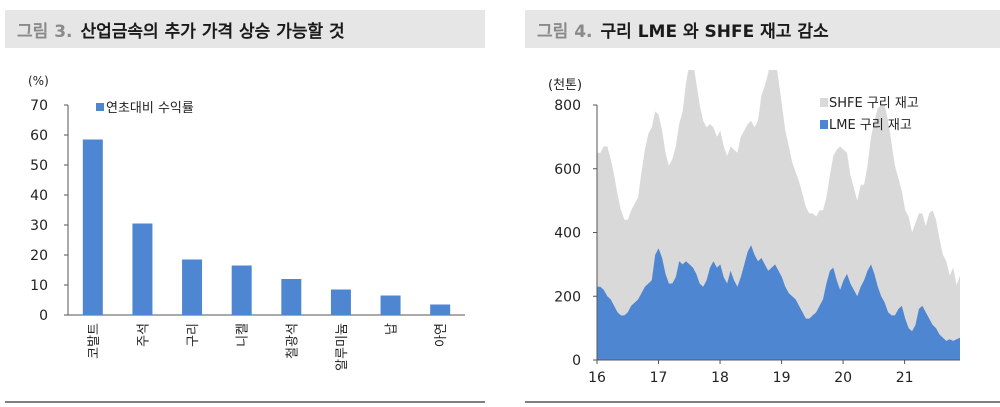 This screenshot has height=407, width=1000. What do you see at coordinates (824, 124) in the screenshot?
I see `figure4-legend-swatch-lme` at bounding box center [824, 124].